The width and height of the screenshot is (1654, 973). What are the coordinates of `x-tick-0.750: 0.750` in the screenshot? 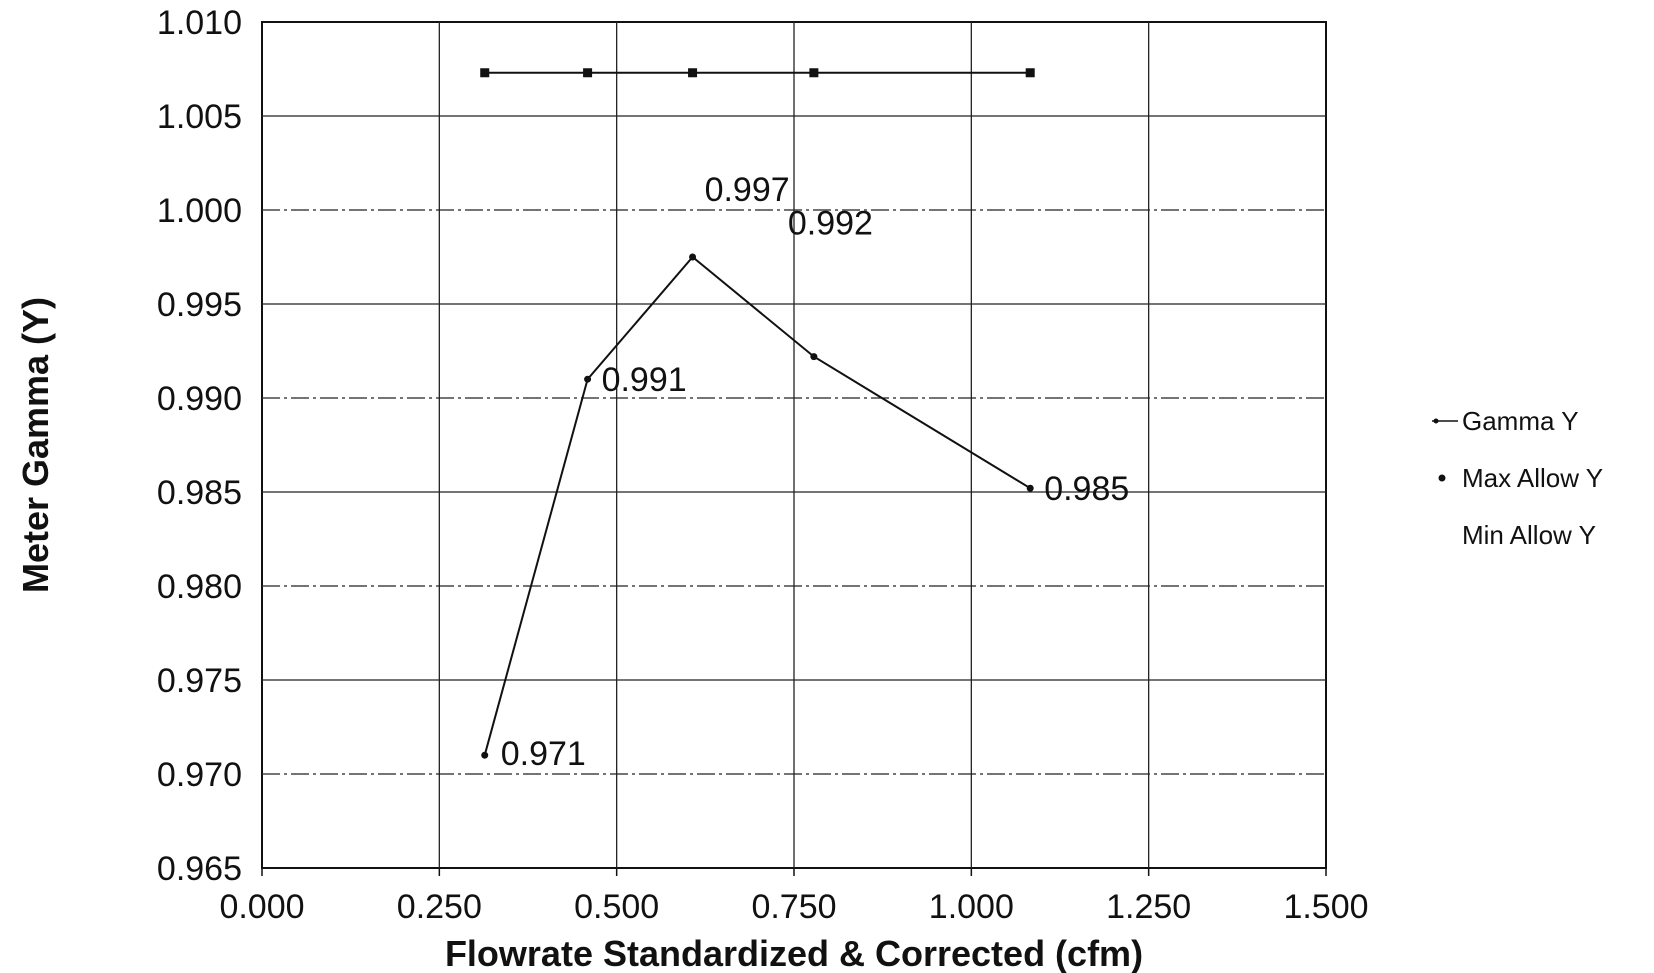 It's located at (793, 907).